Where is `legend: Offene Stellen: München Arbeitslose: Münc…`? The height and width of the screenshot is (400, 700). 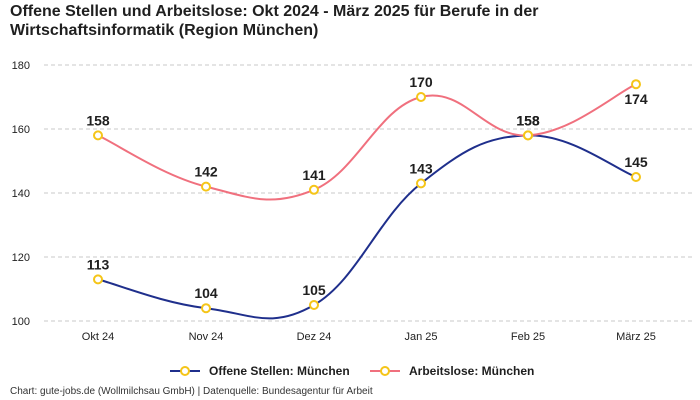
legend: Offene Stellen: München Arbeitslose: Münc… is located at coordinates (352, 371).